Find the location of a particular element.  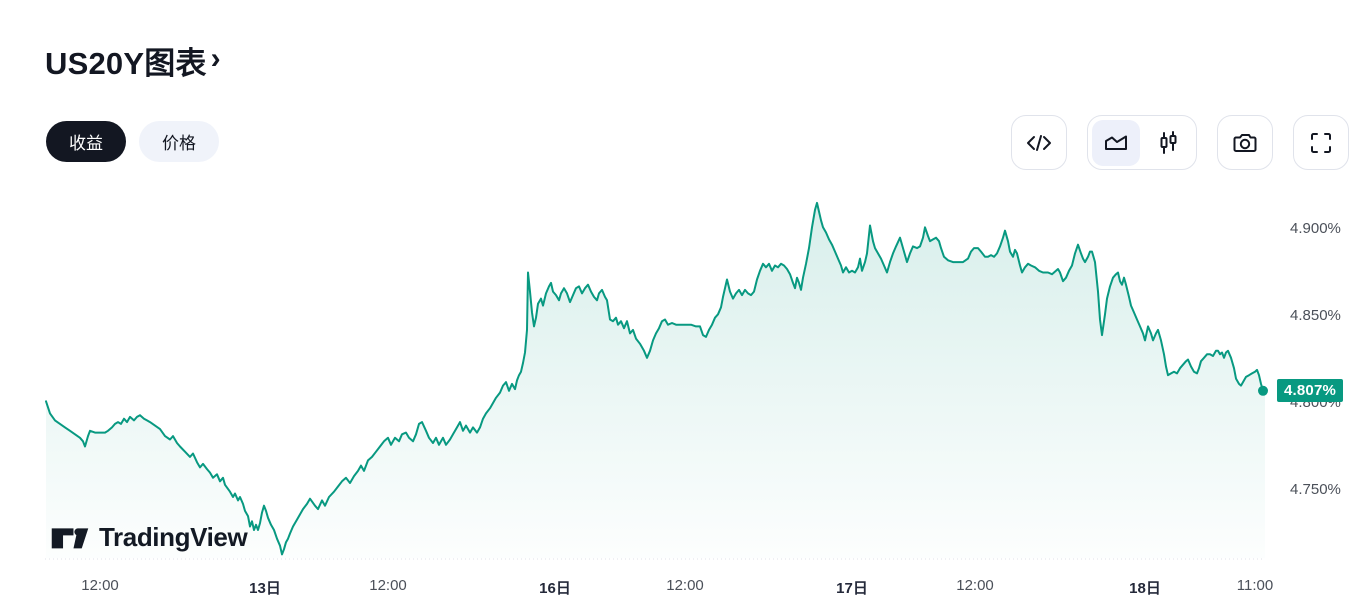

snapshot-button is located at coordinates (1245, 142).